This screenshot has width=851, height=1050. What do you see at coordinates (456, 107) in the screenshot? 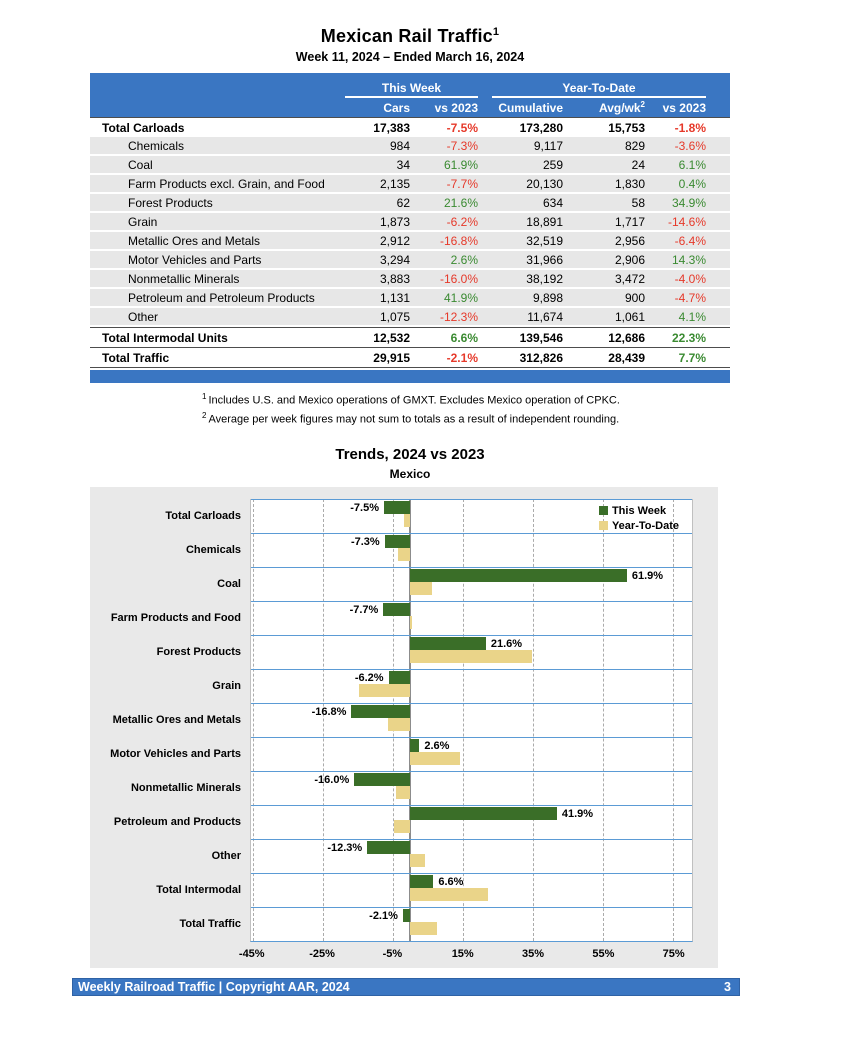
I see `column-header-week-vs-2023: vs 2023` at bounding box center [456, 107].